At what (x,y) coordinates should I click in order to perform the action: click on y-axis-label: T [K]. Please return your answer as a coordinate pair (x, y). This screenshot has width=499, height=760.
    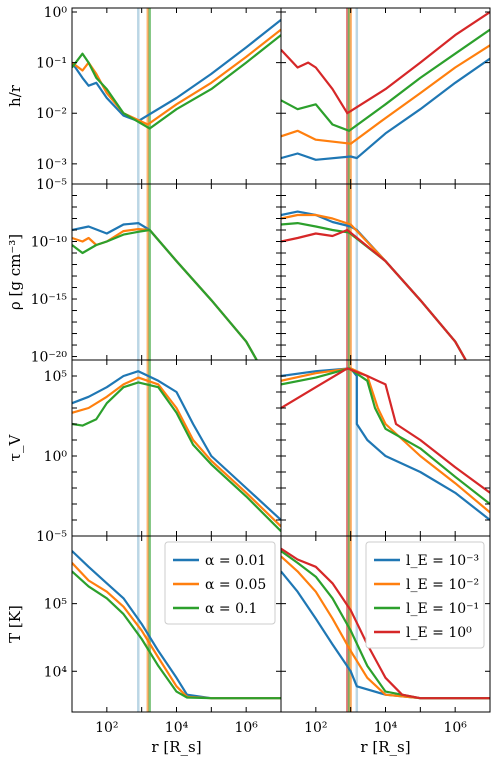
    Looking at the image, I should click on (15, 624).